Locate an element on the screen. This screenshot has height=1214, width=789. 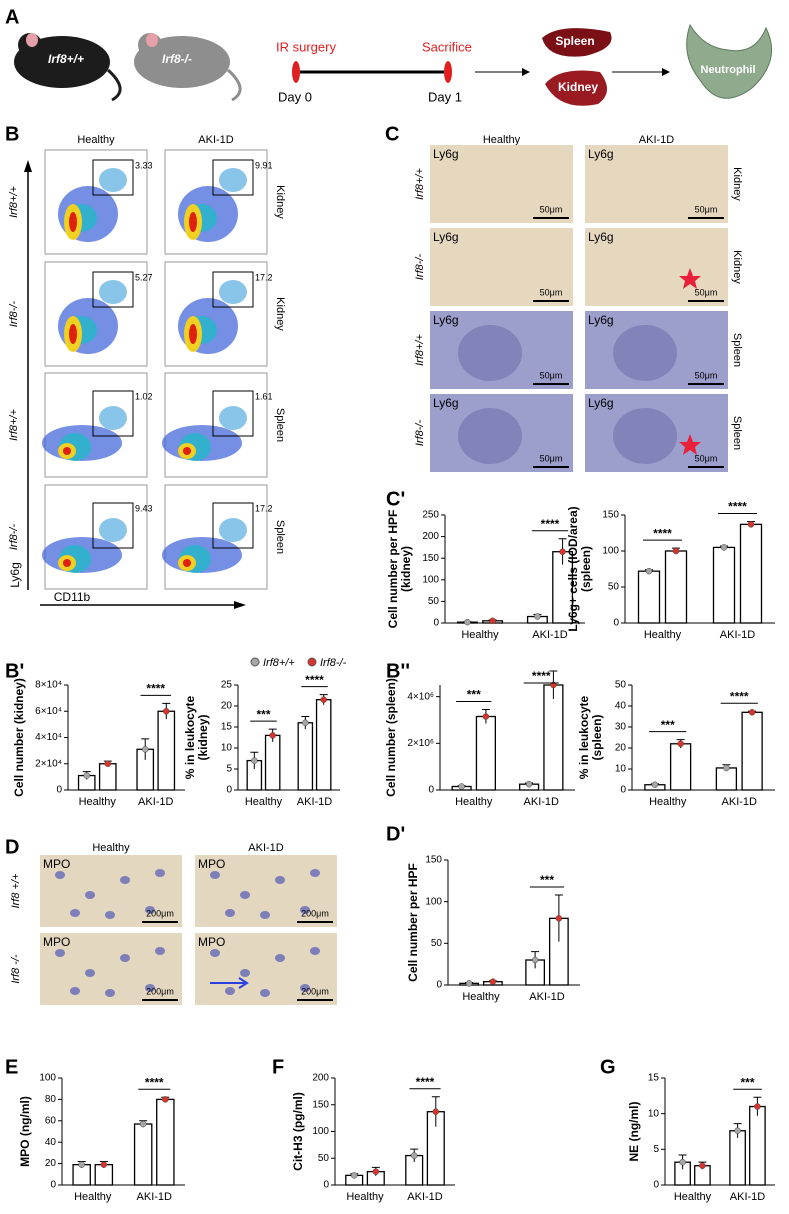
flow-plot is located at coordinates (96, 425).